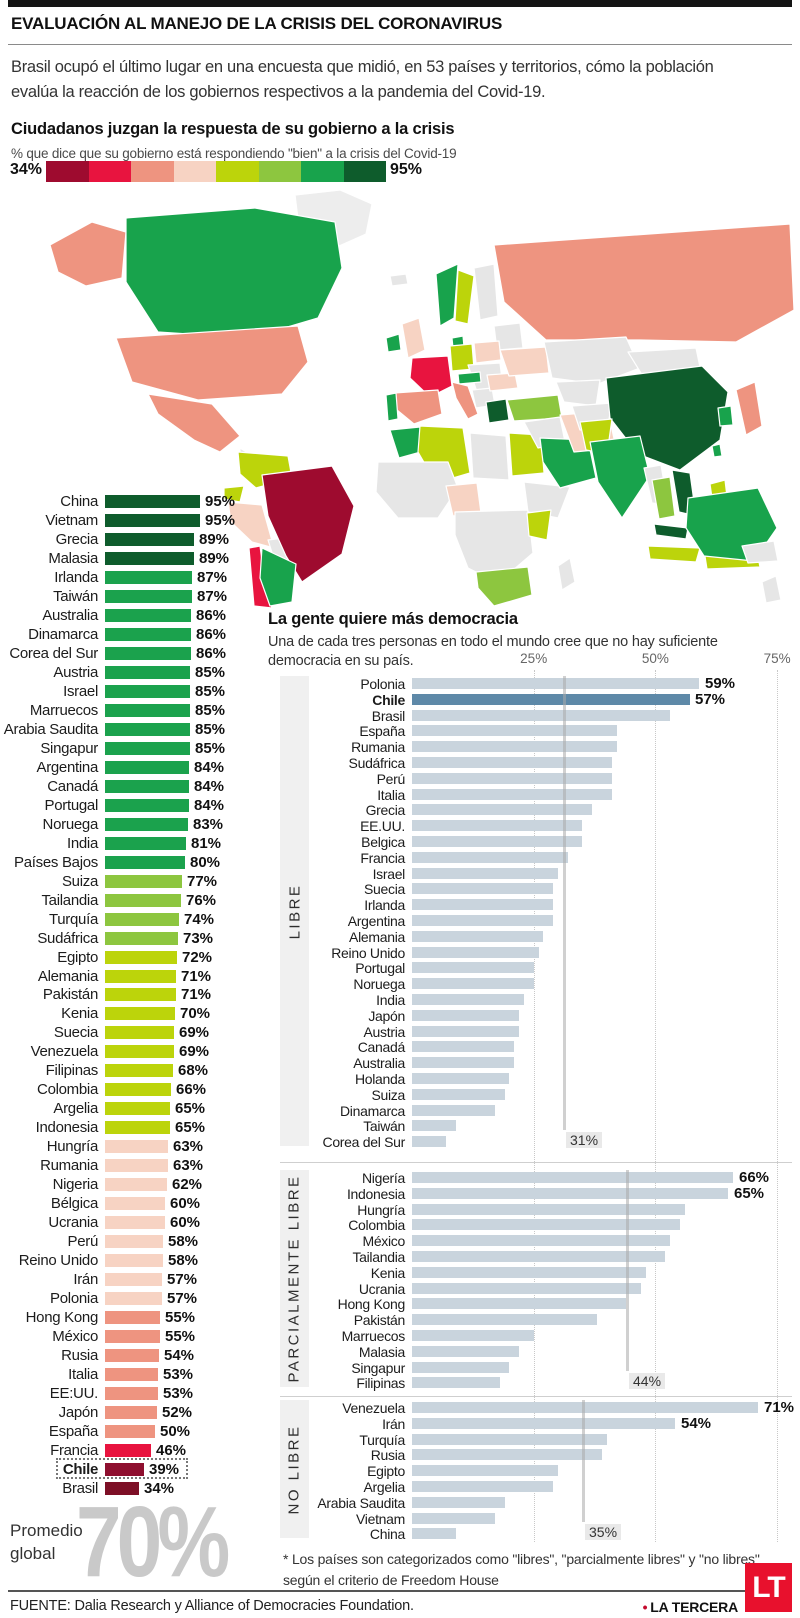 The width and height of the screenshot is (800, 1618). Describe the element at coordinates (210, 748) in the screenshot. I see `bar-value: 85%` at that location.